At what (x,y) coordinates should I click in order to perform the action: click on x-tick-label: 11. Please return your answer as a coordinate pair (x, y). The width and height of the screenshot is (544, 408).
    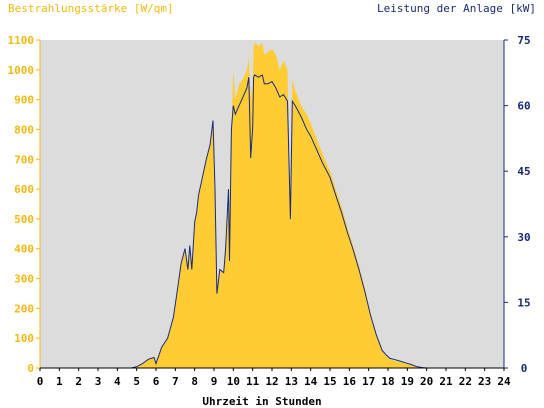
    Looking at the image, I should click on (253, 381).